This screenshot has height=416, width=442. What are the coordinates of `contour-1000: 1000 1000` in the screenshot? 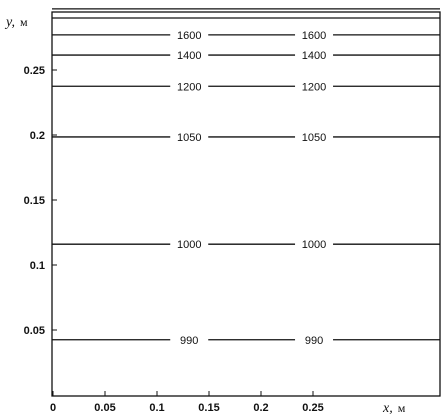 It's located at (246, 245).